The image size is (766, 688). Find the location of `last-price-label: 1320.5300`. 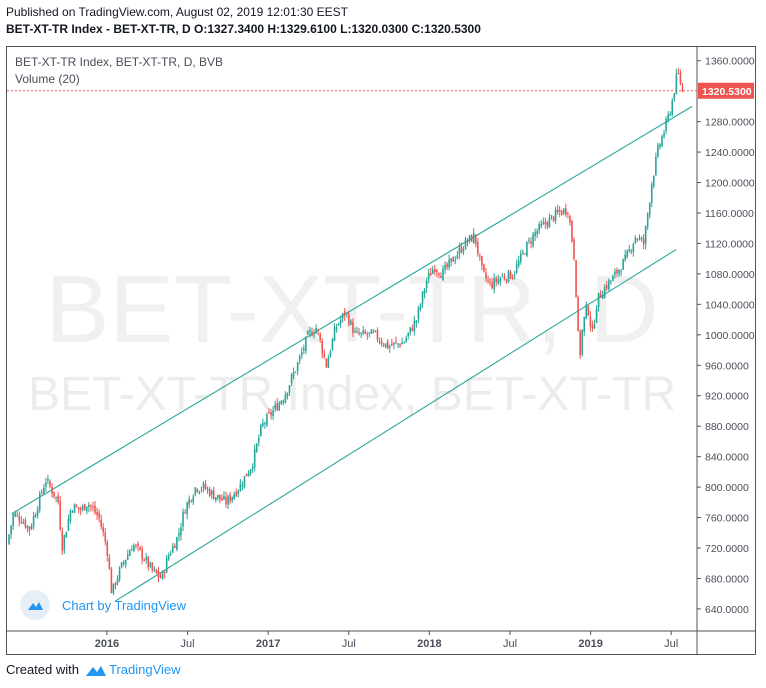

last-price-label: 1320.5300 is located at coordinates (727, 92).